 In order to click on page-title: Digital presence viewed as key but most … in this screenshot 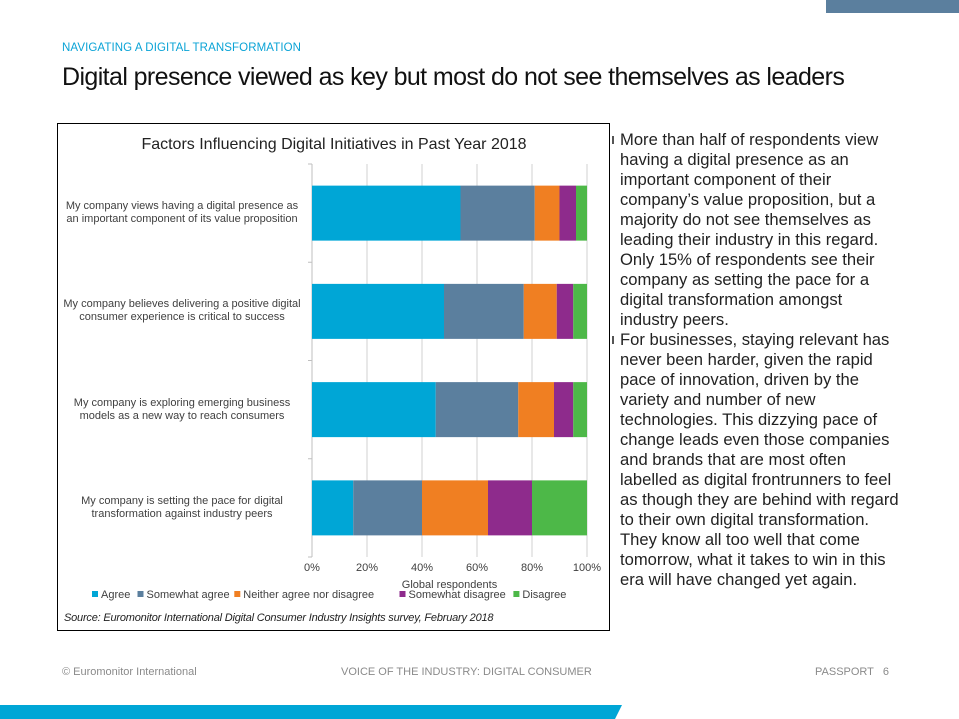, I will do `click(453, 77)`.